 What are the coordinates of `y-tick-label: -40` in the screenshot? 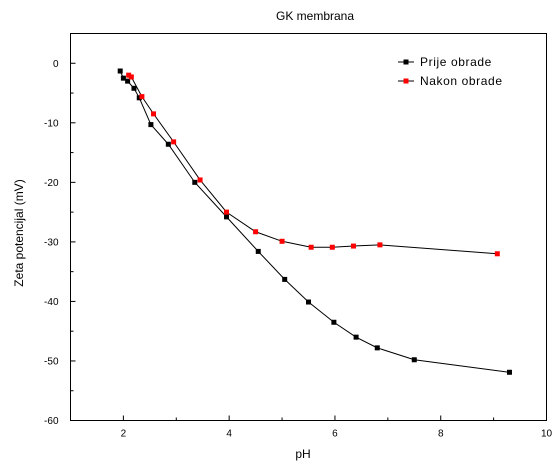 It's located at (51, 302).